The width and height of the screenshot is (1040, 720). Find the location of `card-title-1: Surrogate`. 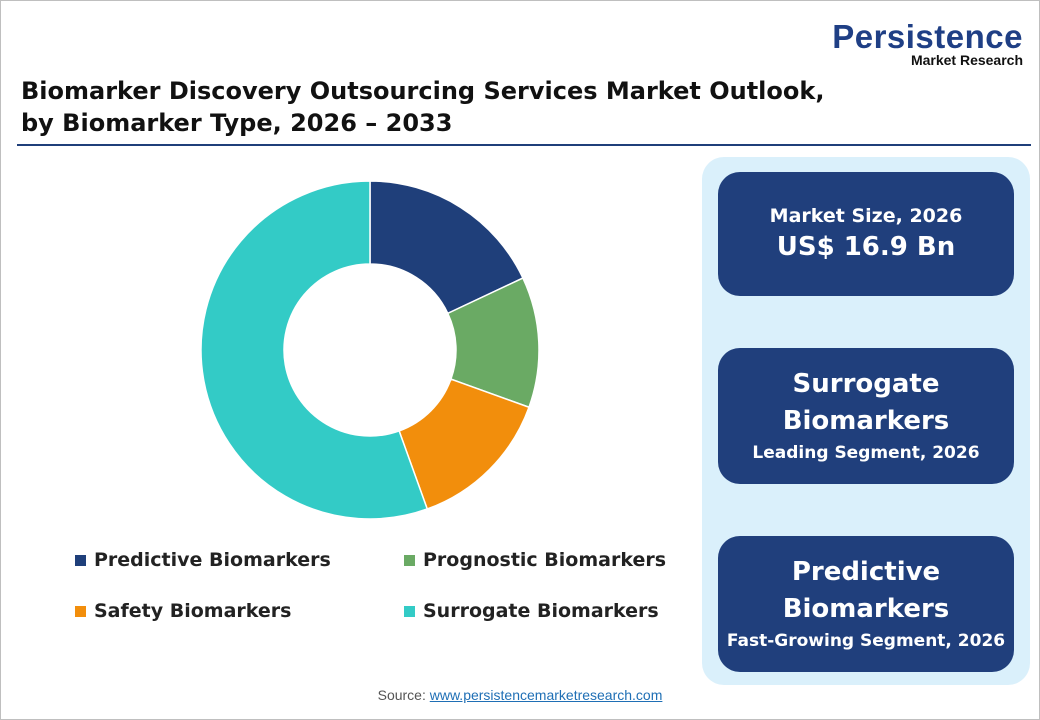

card-title-1: Surrogate is located at coordinates (866, 384).